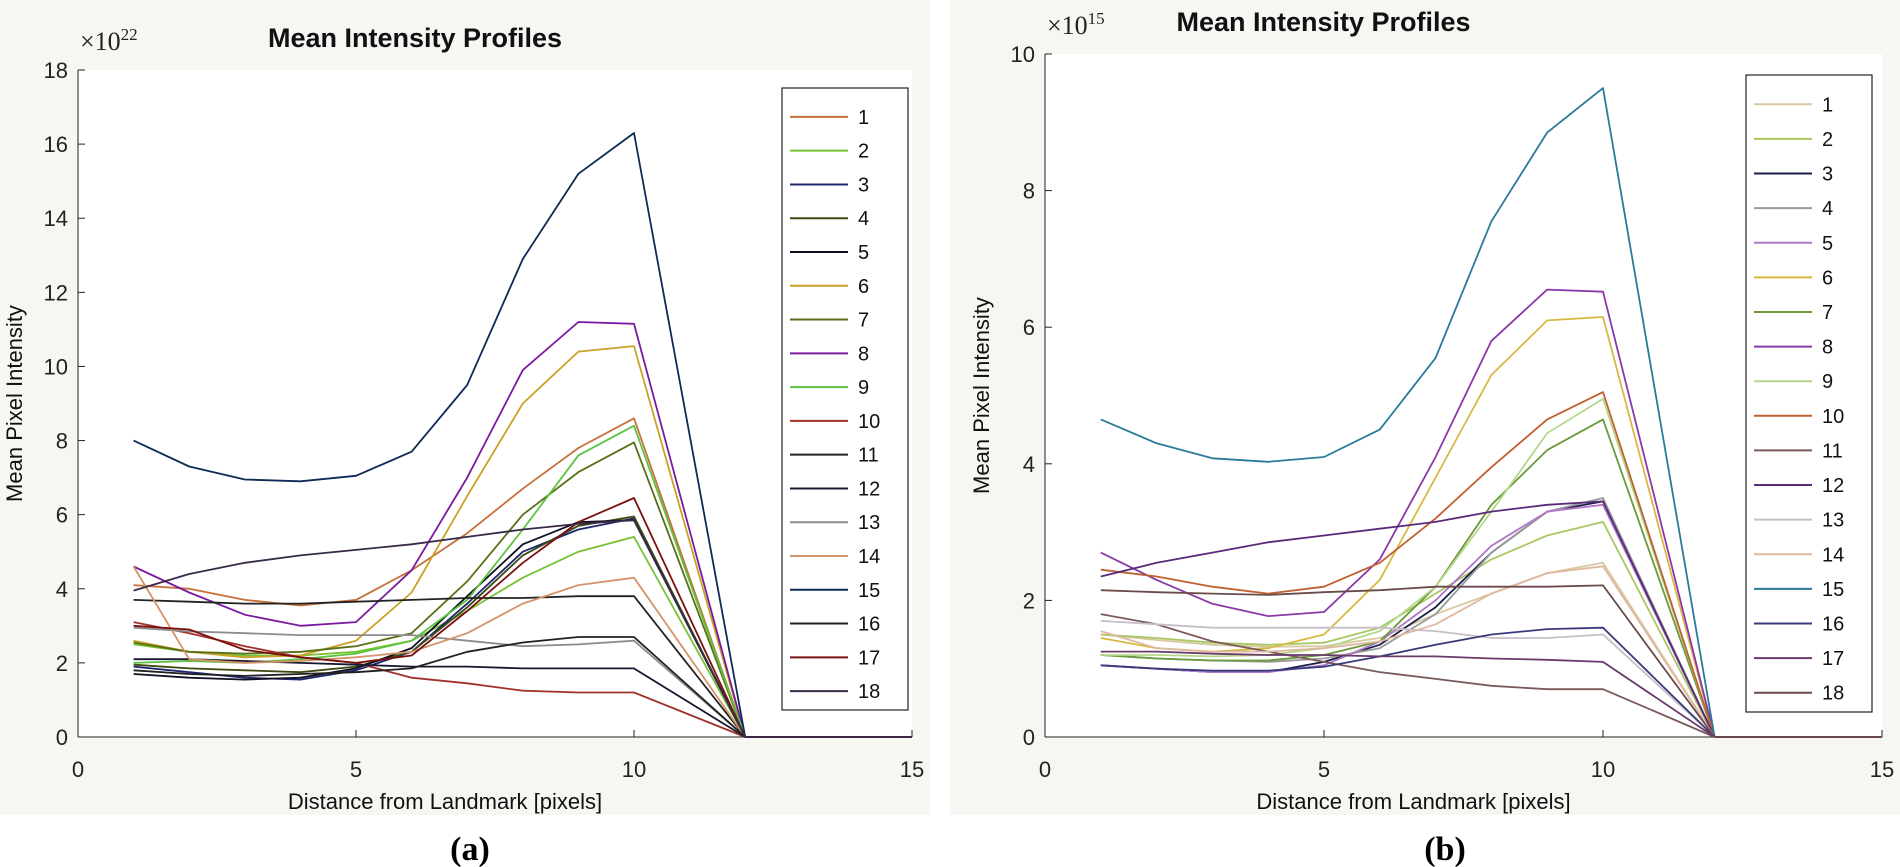 The image size is (1900, 867). Describe the element at coordinates (634, 769) in the screenshot. I see `x-tick-label: 10` at that location.